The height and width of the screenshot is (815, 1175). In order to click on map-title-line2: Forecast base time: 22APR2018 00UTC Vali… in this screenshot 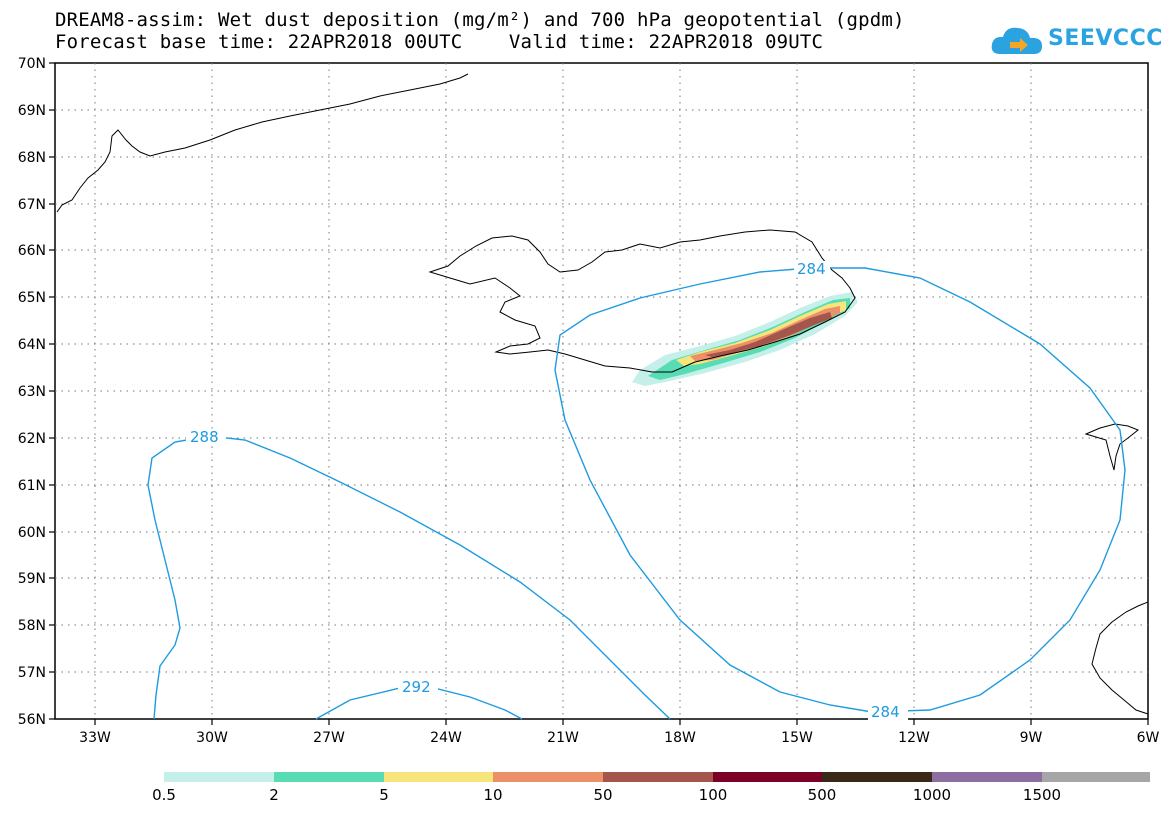, I will do `click(439, 42)`.